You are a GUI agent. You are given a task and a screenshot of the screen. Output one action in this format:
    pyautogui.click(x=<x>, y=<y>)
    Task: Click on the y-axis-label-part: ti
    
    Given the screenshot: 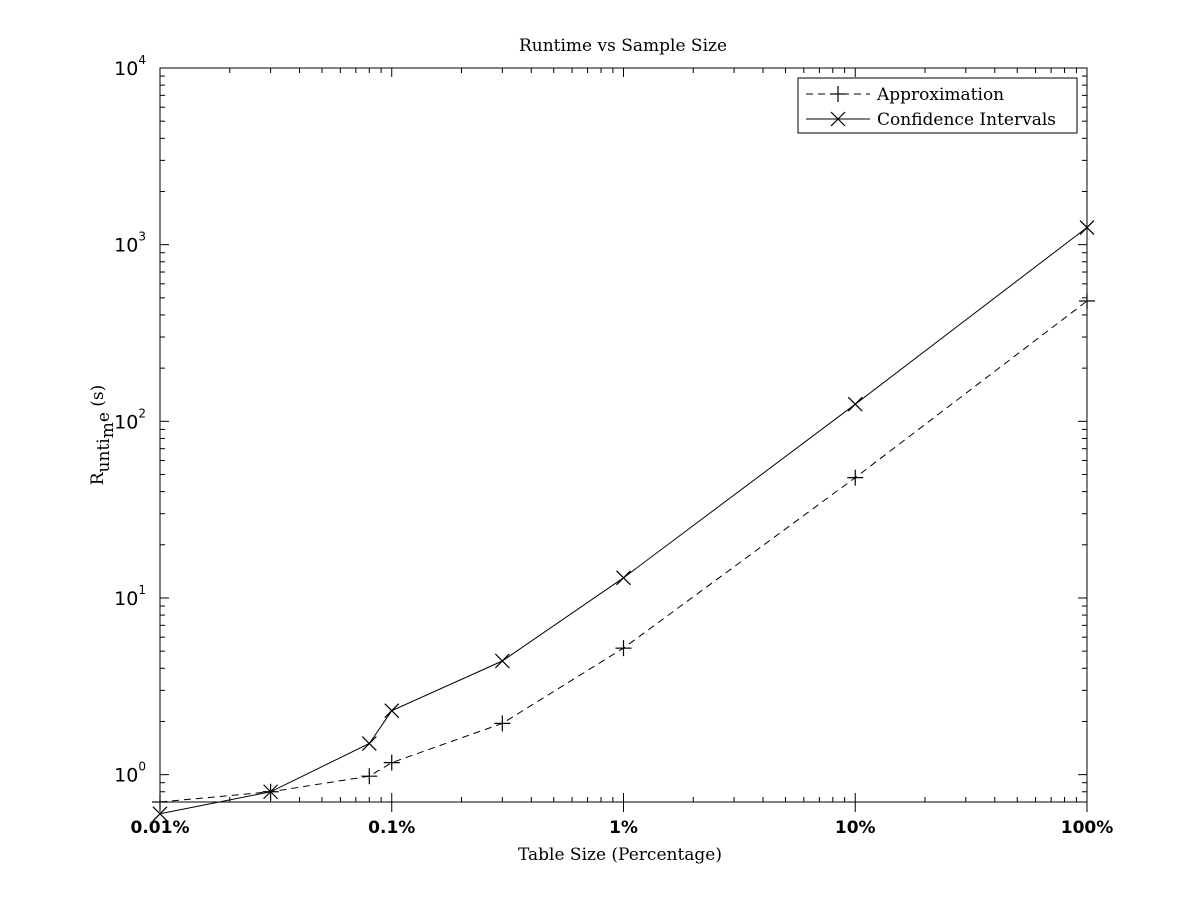 What is the action you would take?
    pyautogui.click(x=104, y=444)
    